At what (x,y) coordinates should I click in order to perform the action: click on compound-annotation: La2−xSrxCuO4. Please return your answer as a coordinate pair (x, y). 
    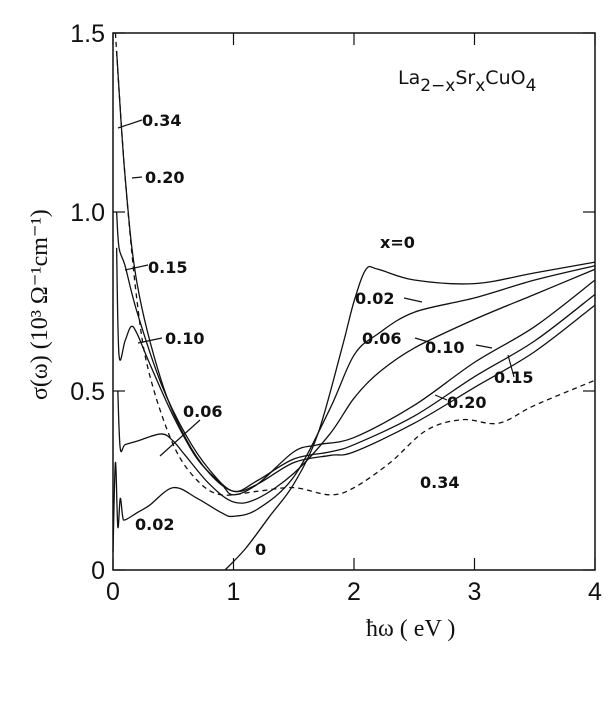
    Looking at the image, I should click on (467, 81).